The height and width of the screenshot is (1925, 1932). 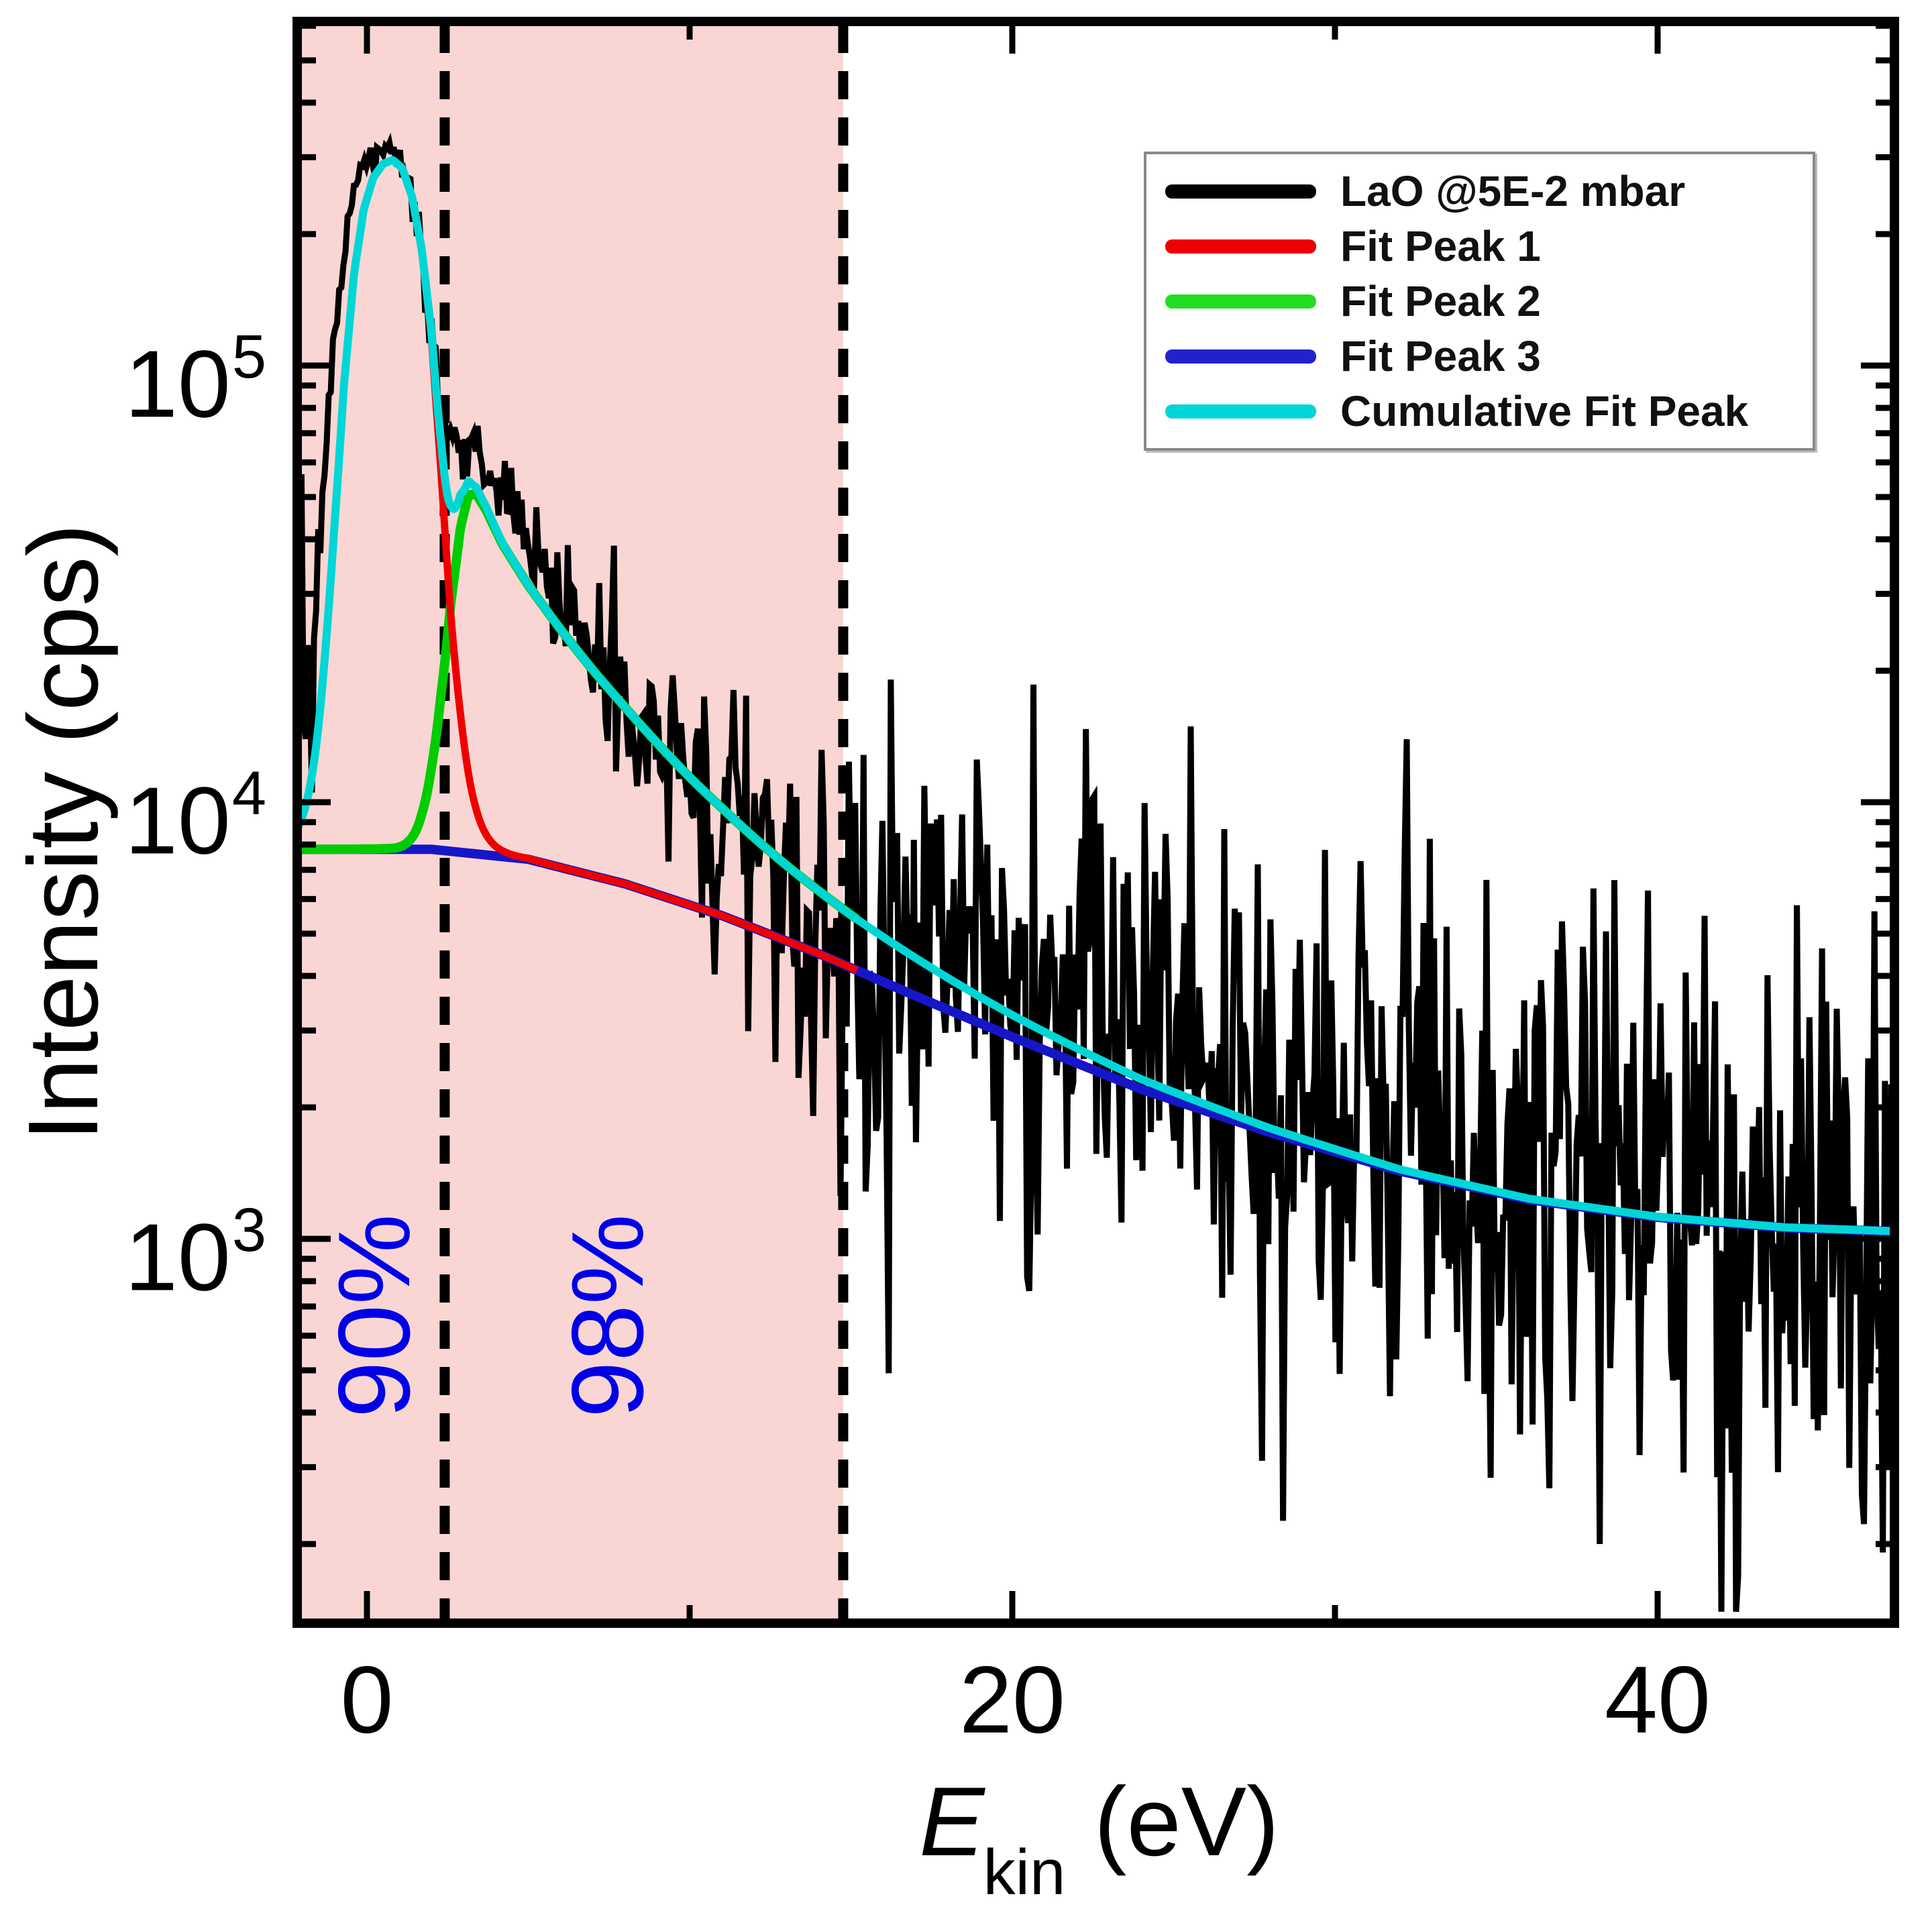 I want to click on legend-row-data: LaO @5E-2 mbar, so click(x=1489, y=191).